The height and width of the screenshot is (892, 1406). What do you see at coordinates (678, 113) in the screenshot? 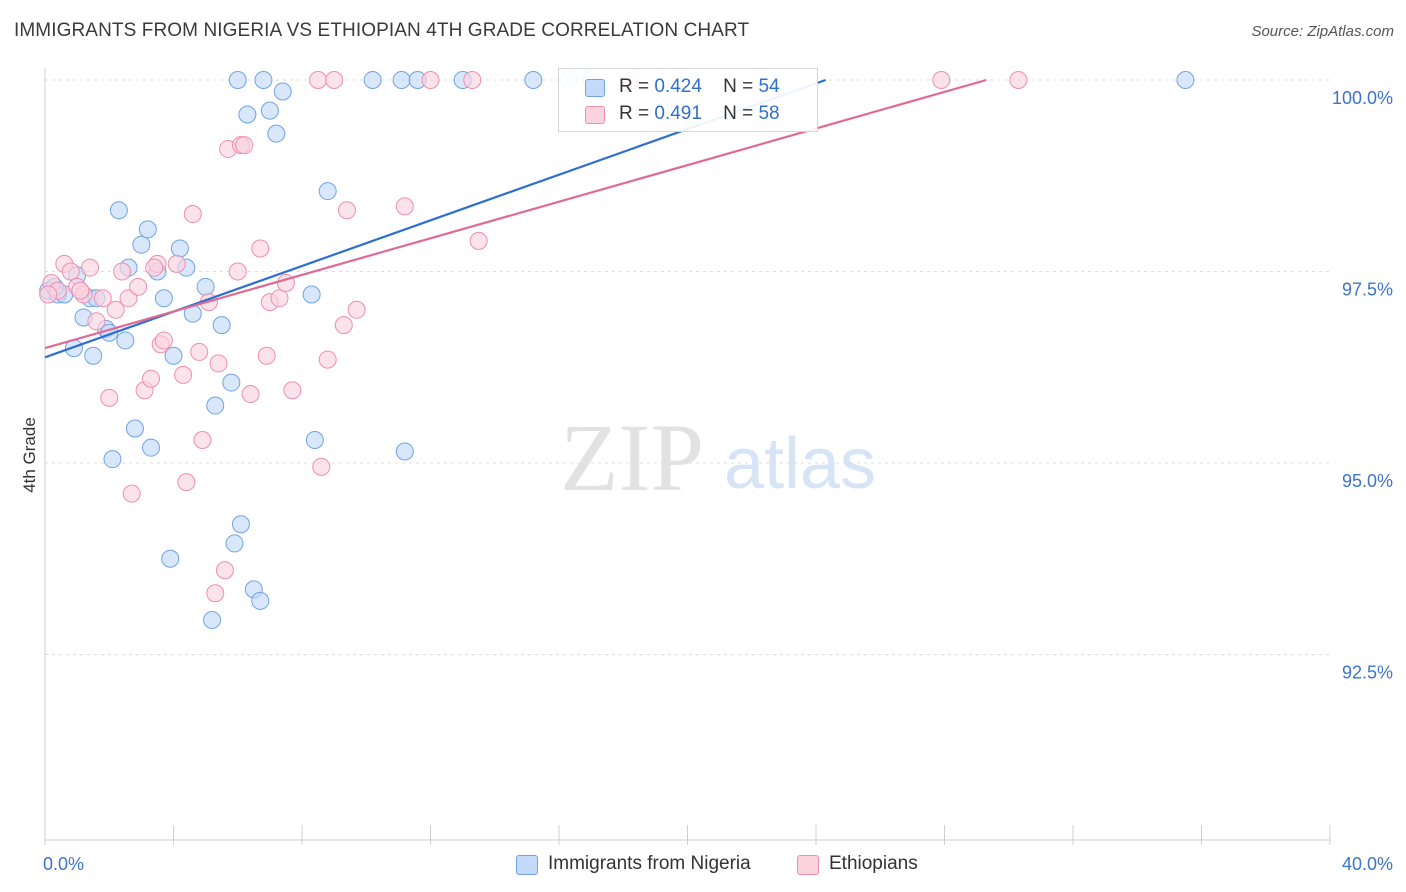
I see `legend-r-value-ethiopians: 0.491` at bounding box center [678, 113].